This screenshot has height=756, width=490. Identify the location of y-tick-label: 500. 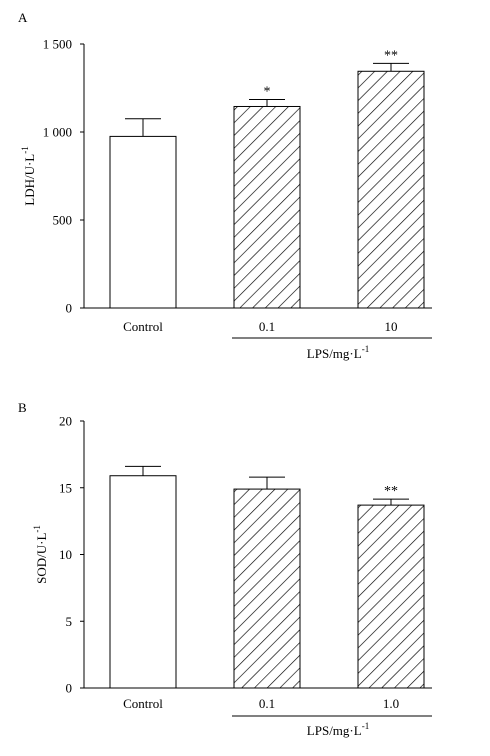
(63, 220).